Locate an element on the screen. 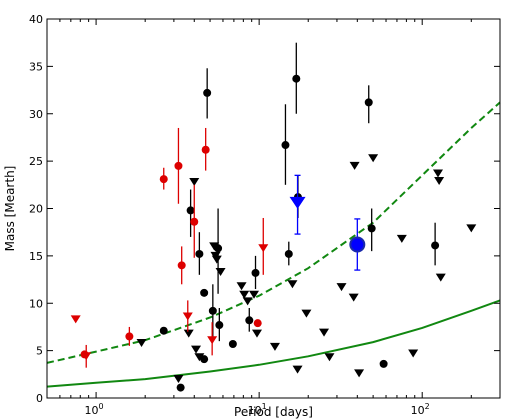 Image resolution: width=517 pixels, height=419 pixels. y-tick-label: 40 is located at coordinates (36, 19).